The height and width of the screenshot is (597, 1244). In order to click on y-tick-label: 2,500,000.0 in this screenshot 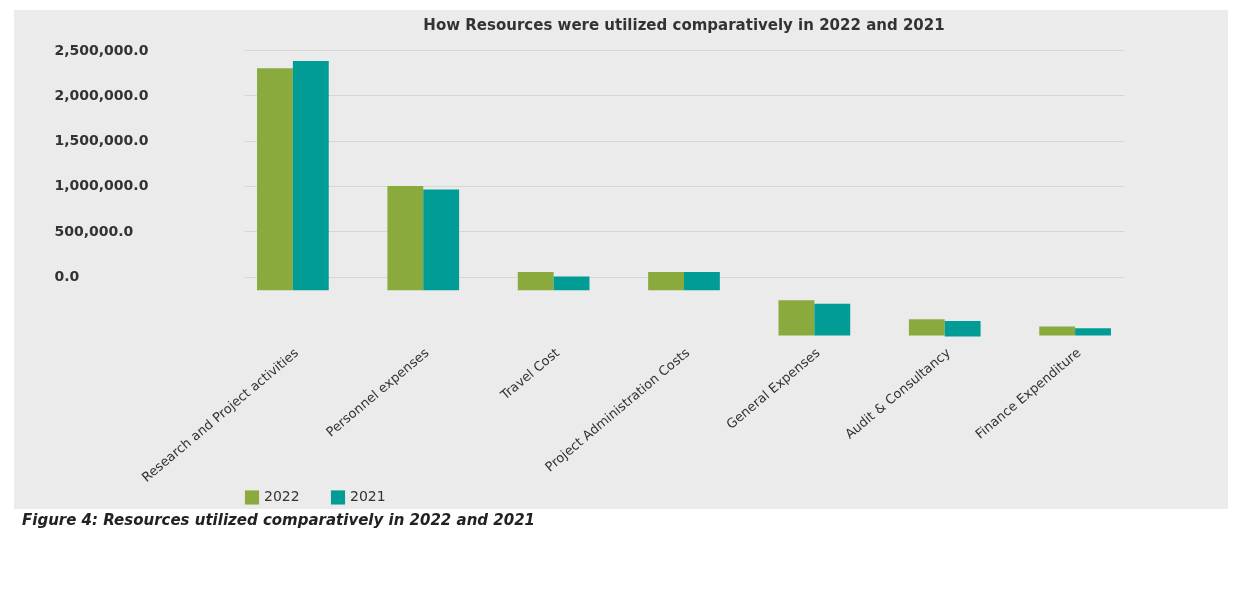, I will do `click(101, 49)`.